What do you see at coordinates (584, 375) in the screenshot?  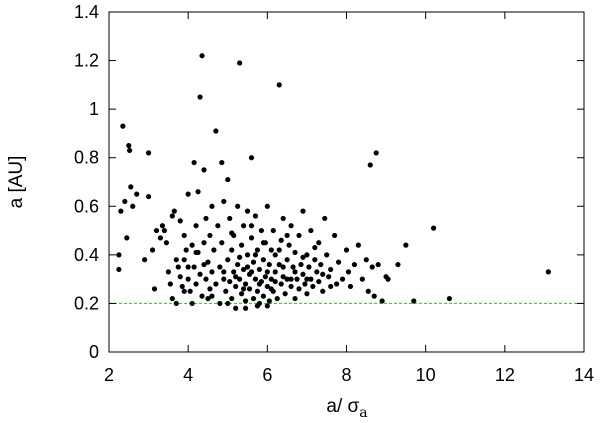 I see `x-tick-label: 14` at bounding box center [584, 375].